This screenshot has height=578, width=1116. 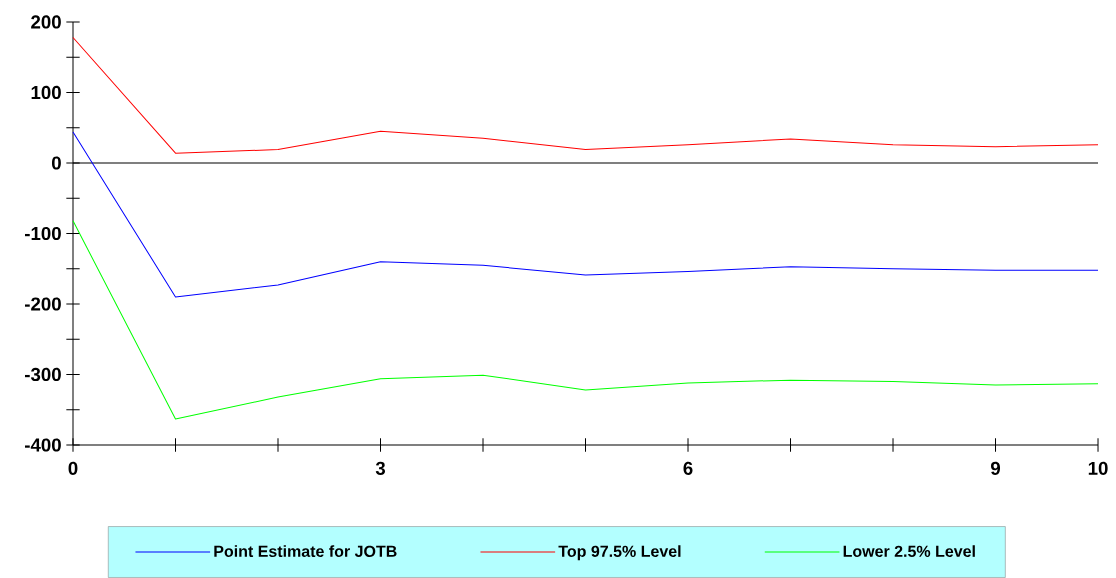 What do you see at coordinates (688, 468) in the screenshot?
I see `x-tick-label: 6` at bounding box center [688, 468].